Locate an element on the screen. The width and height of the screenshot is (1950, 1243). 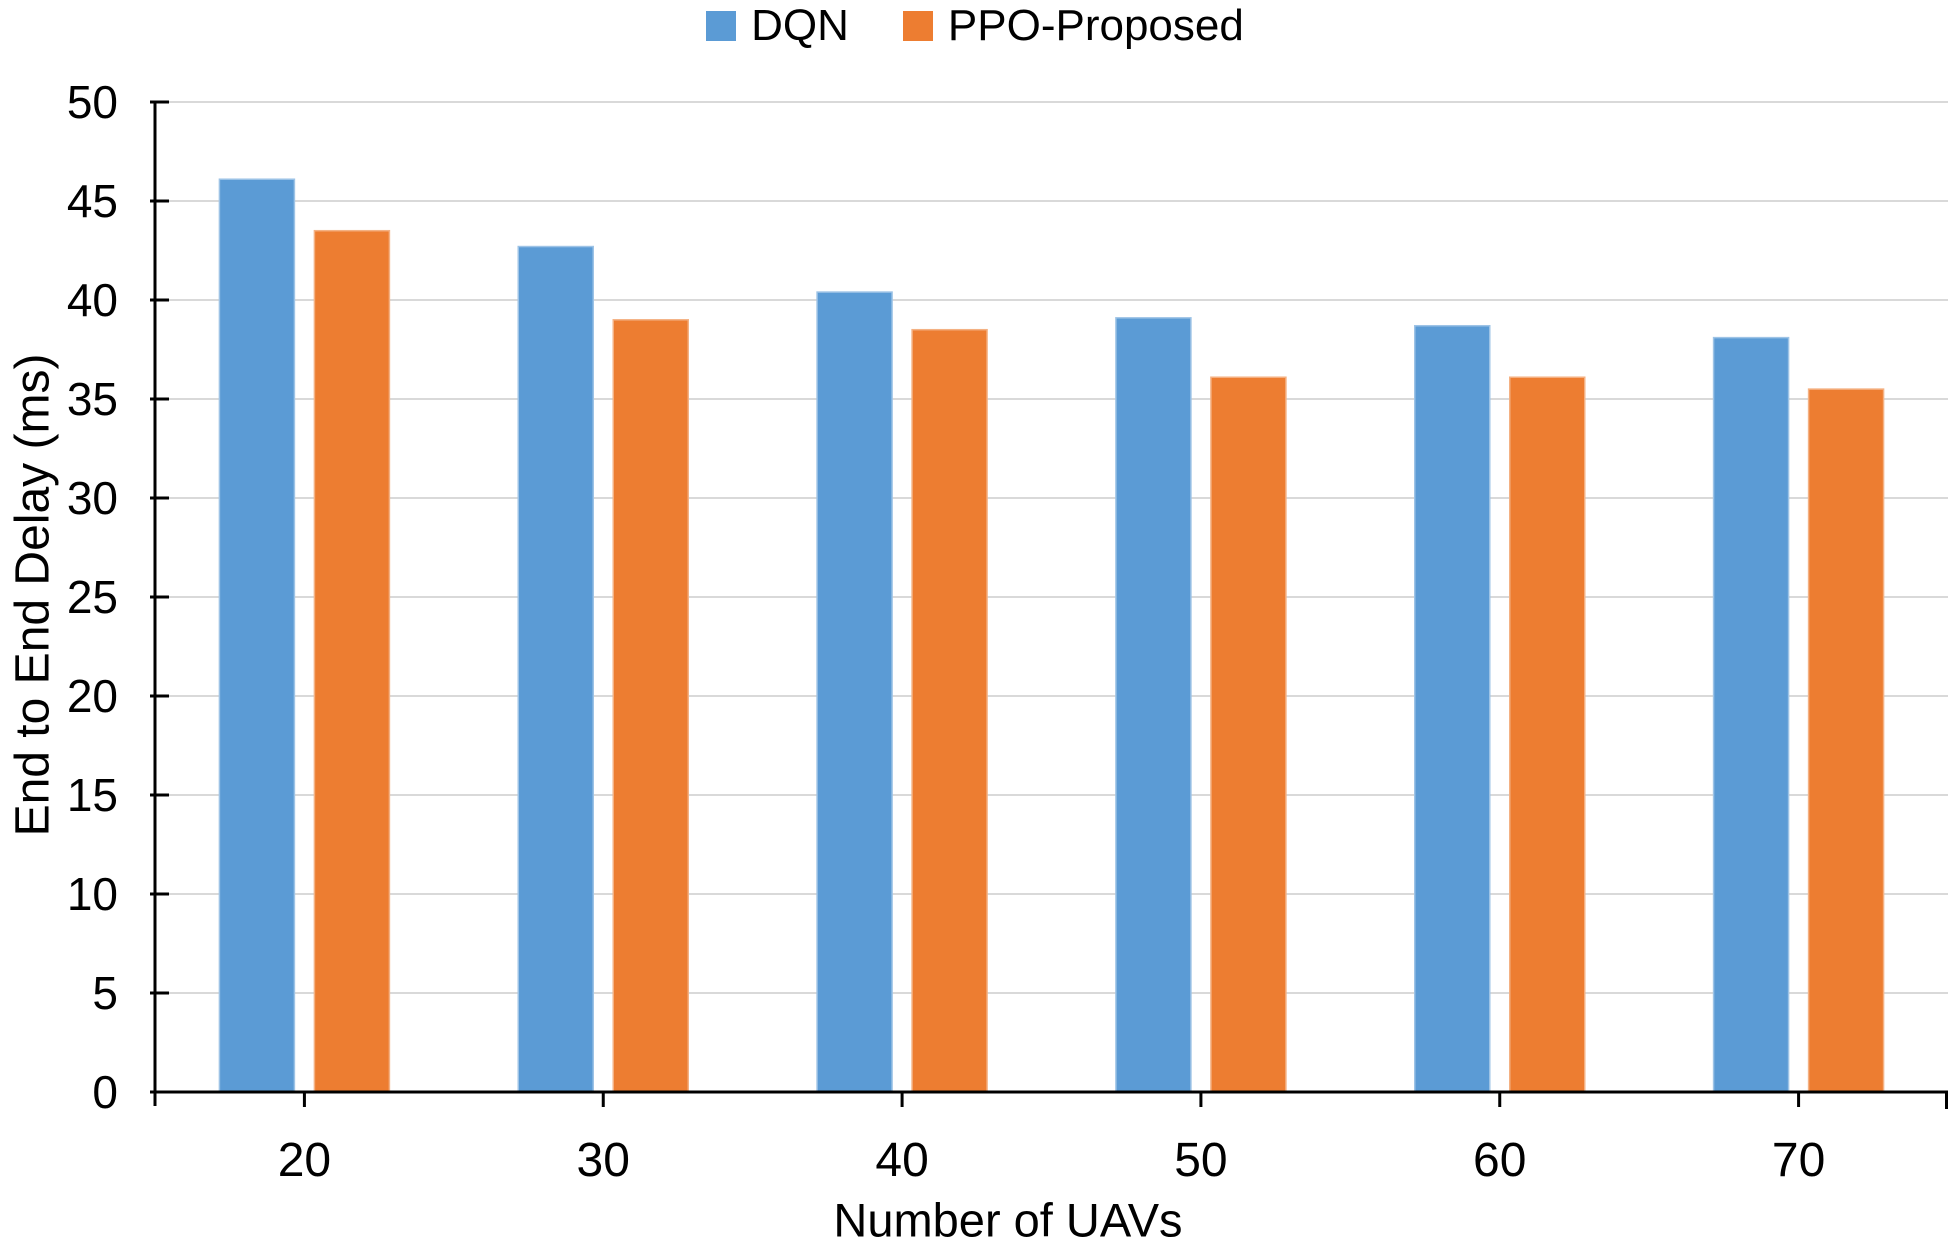
legend: DQN PPO-Proposed is located at coordinates (975, 26).